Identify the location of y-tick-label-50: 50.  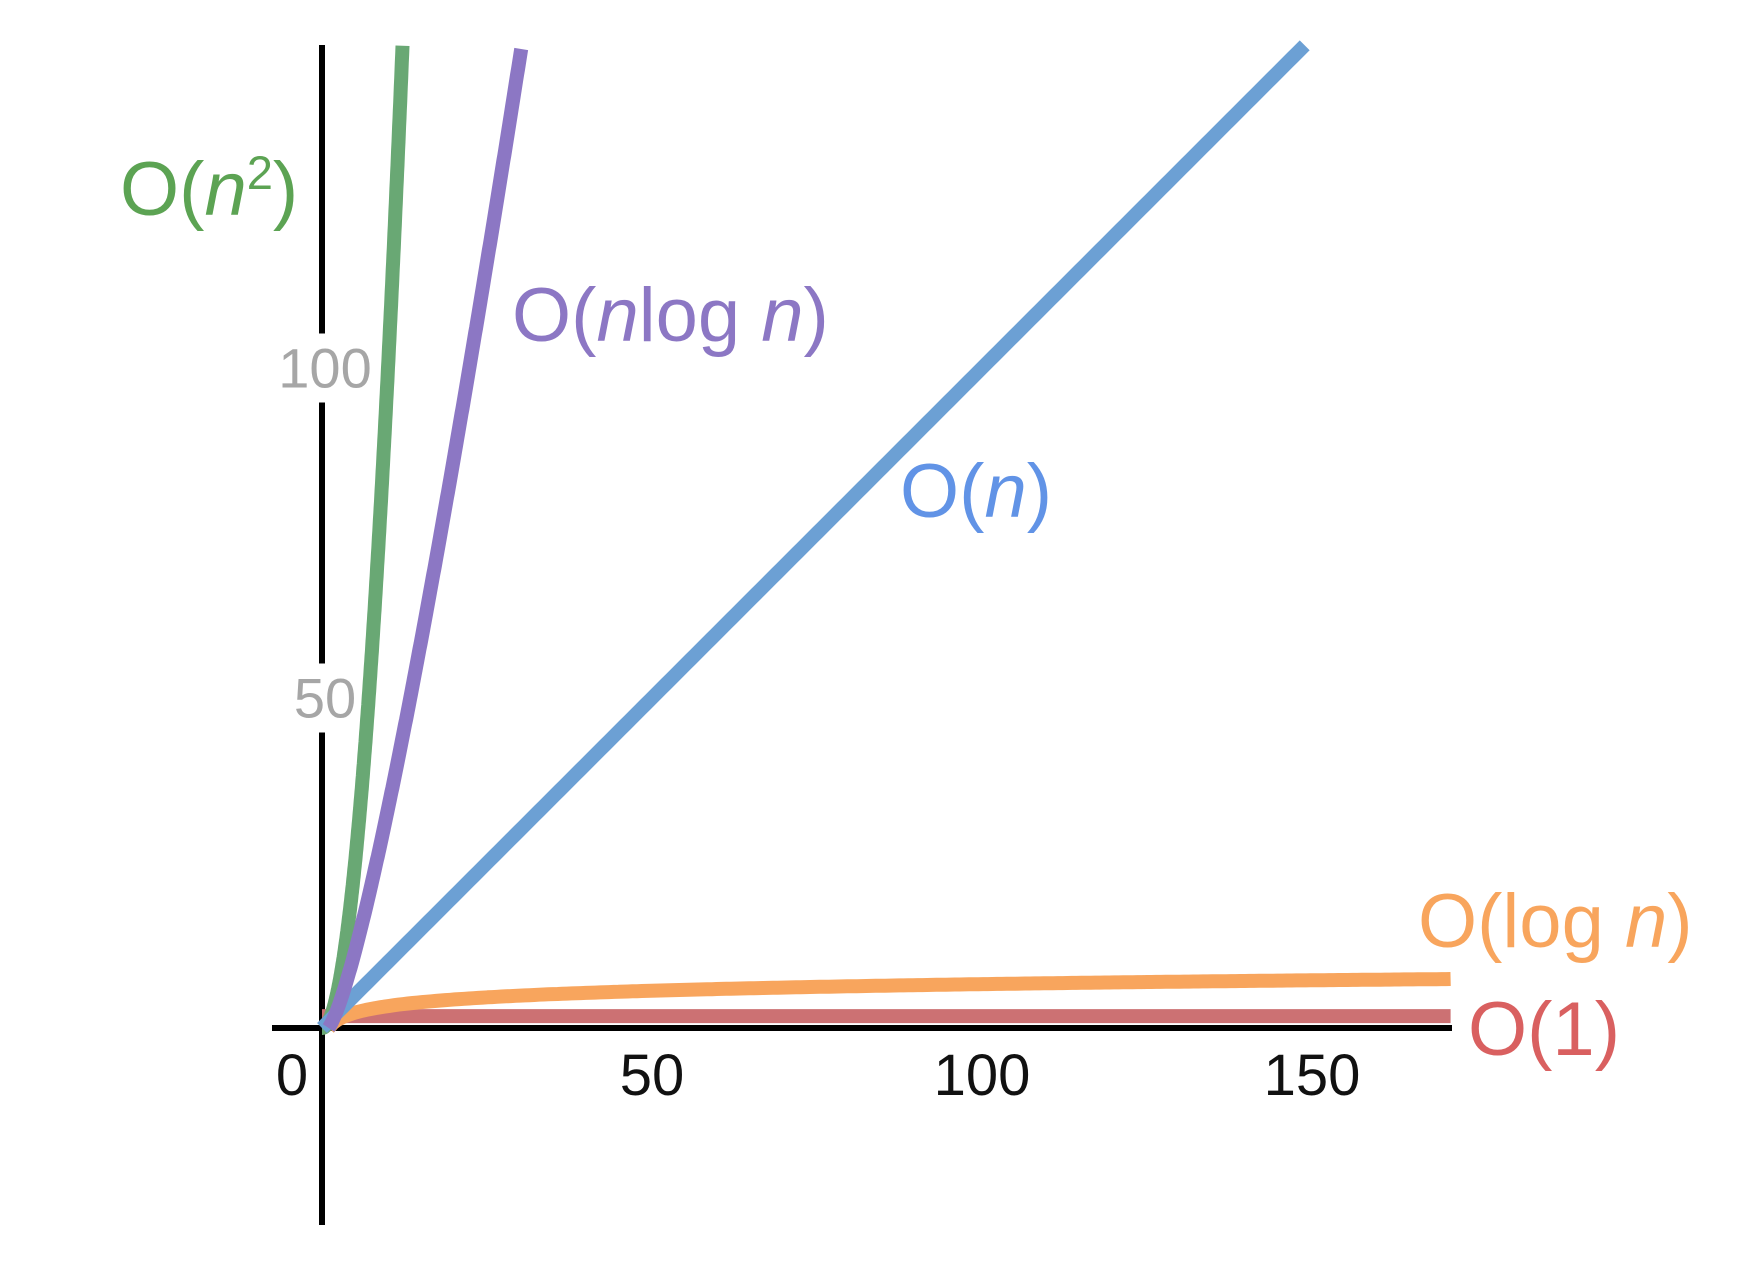
(325, 698).